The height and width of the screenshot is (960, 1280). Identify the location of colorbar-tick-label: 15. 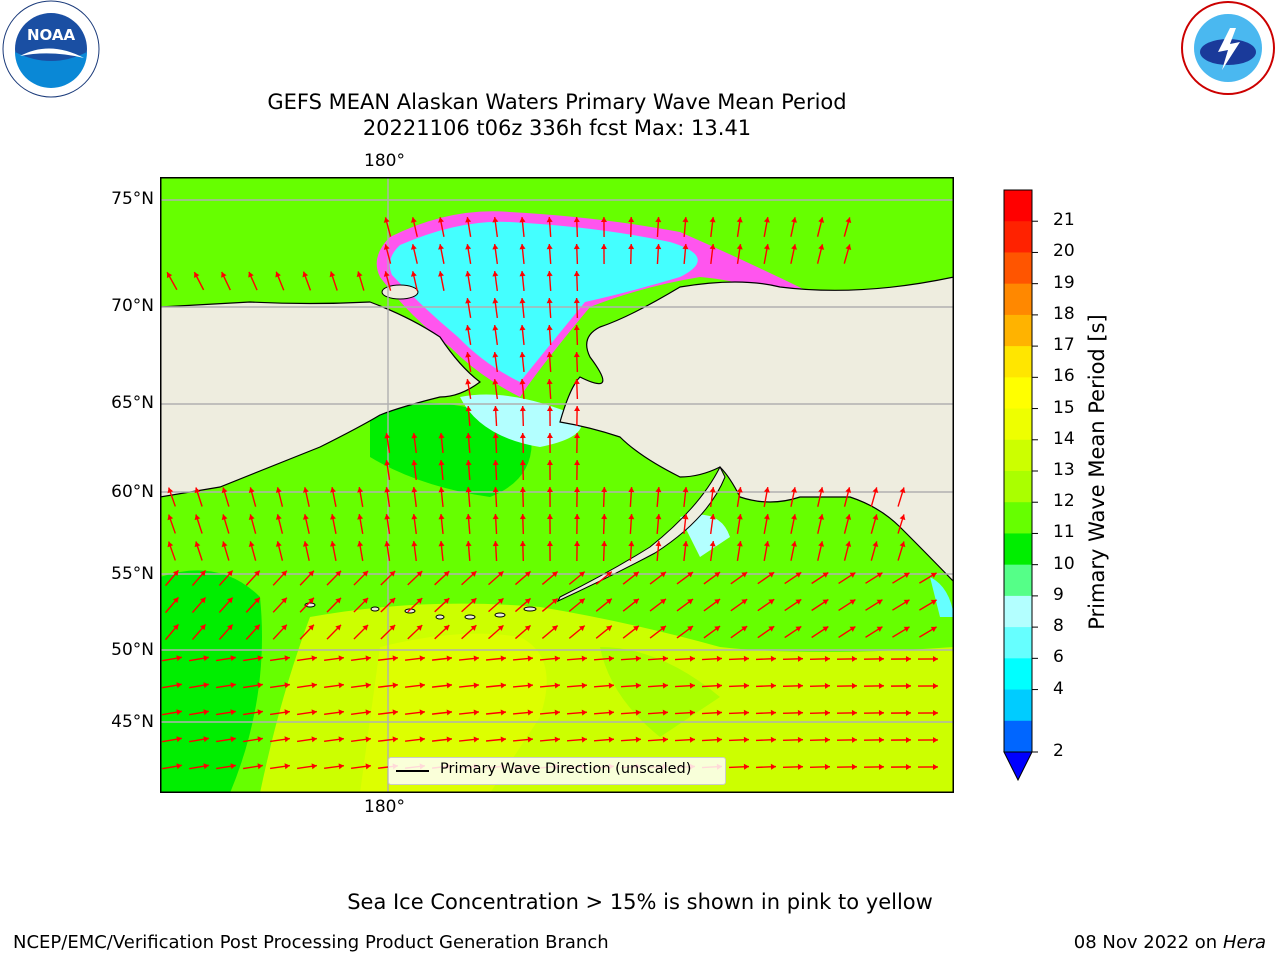
(1064, 407).